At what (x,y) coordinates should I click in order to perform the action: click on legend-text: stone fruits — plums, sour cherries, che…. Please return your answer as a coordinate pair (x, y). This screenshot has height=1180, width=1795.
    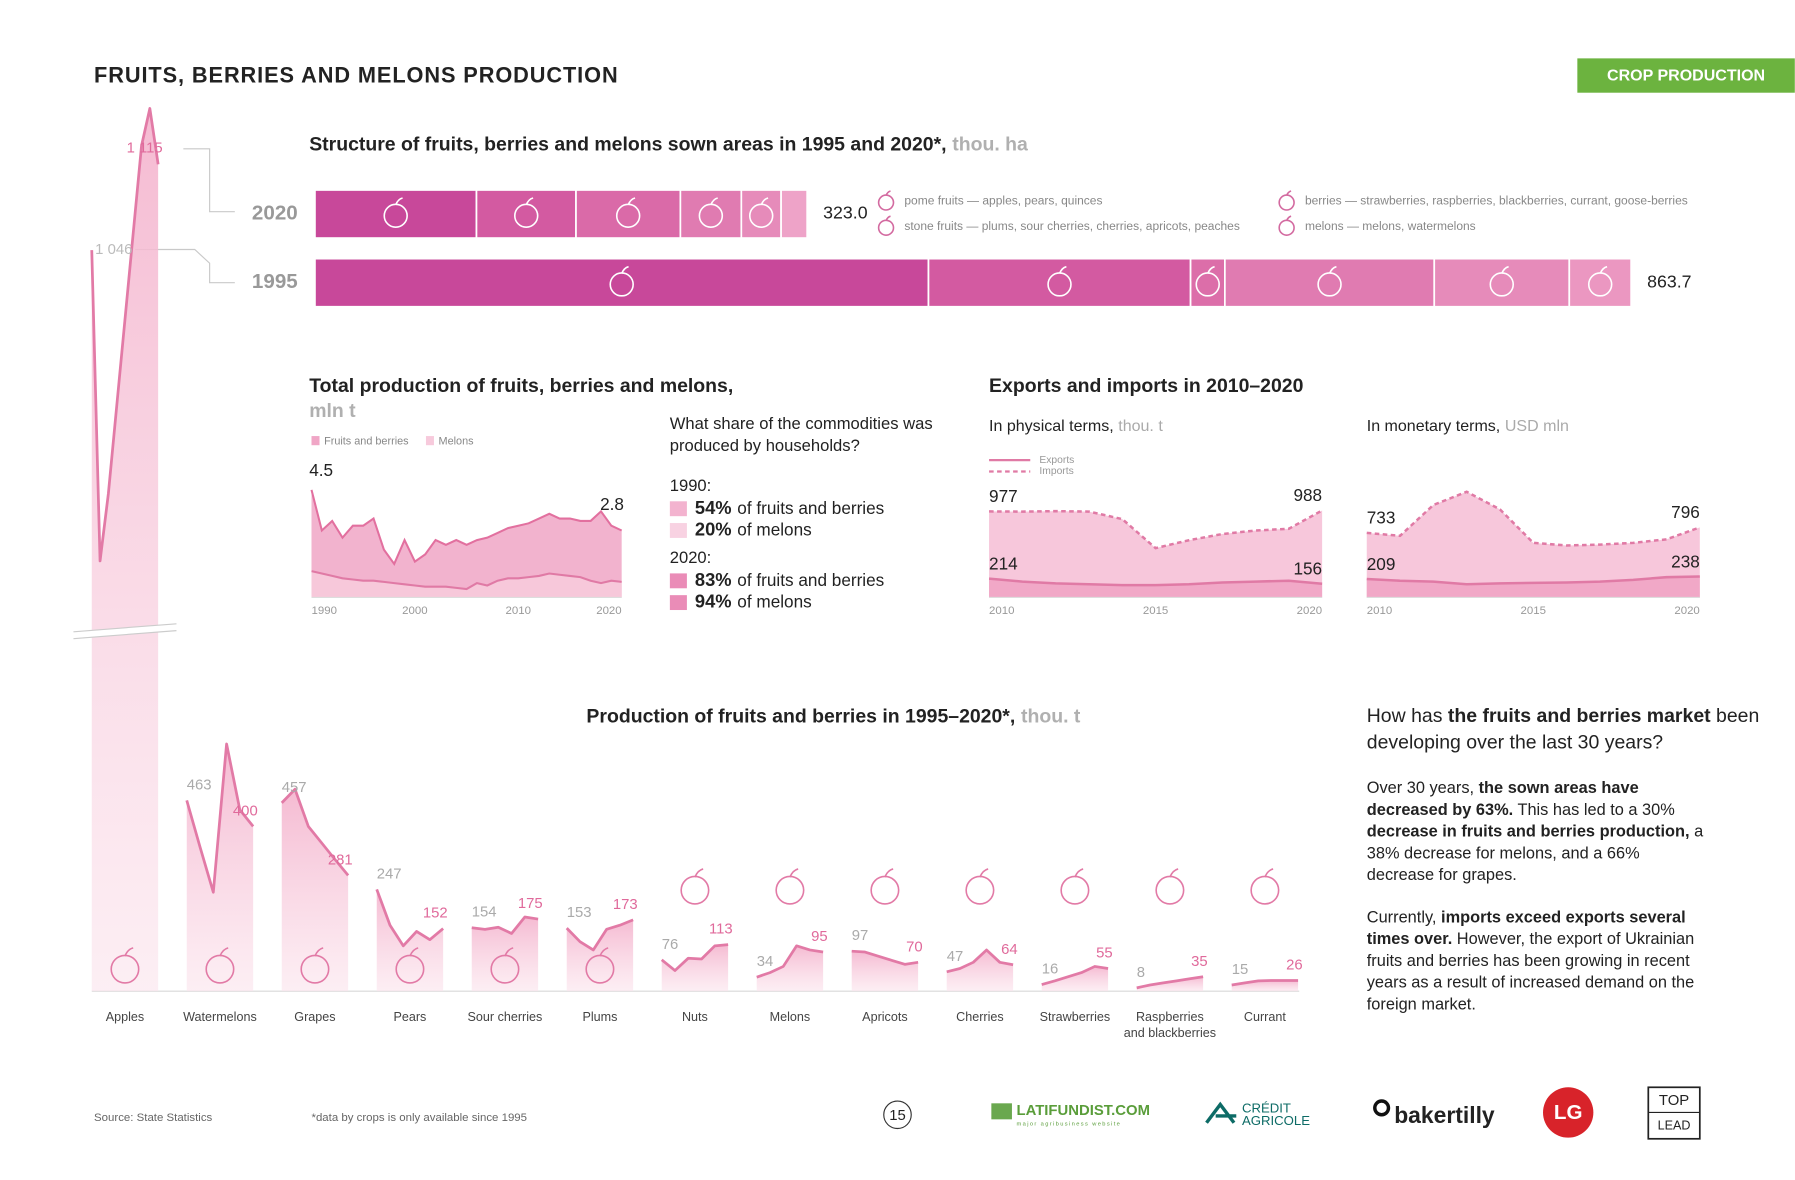
    Looking at the image, I should click on (1071, 226).